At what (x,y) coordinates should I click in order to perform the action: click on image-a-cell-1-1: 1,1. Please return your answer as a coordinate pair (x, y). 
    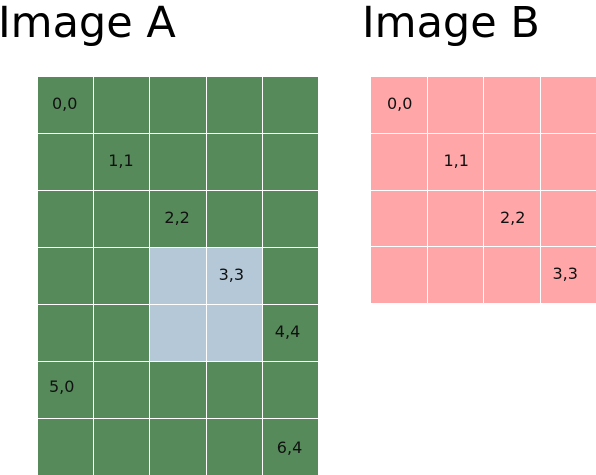
    Looking at the image, I should click on (122, 162).